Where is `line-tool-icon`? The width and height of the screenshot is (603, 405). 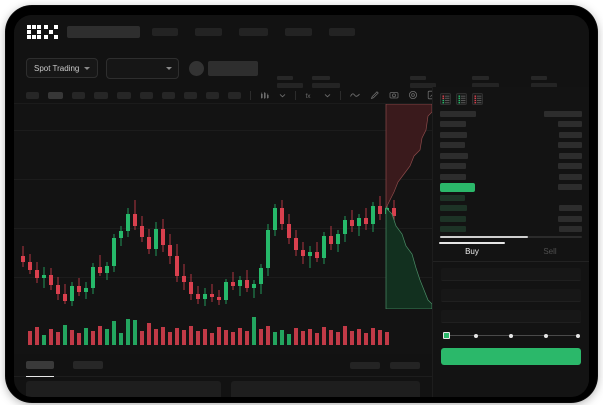
line-tool-icon is located at coordinates (355, 95).